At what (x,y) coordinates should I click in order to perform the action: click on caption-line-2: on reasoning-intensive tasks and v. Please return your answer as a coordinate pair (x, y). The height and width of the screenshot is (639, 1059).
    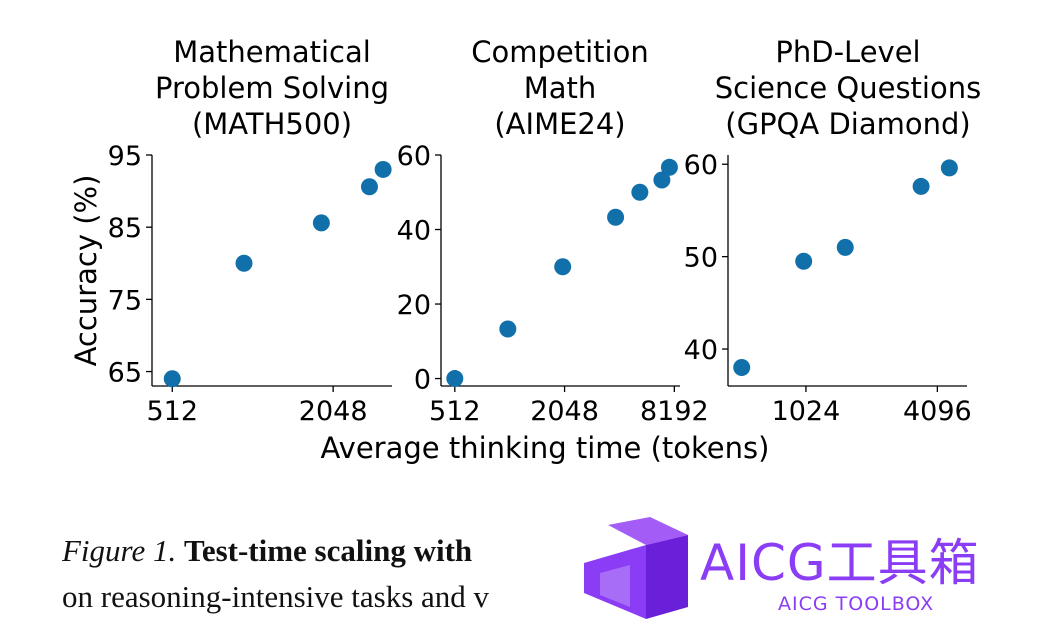
    Looking at the image, I should click on (276, 596).